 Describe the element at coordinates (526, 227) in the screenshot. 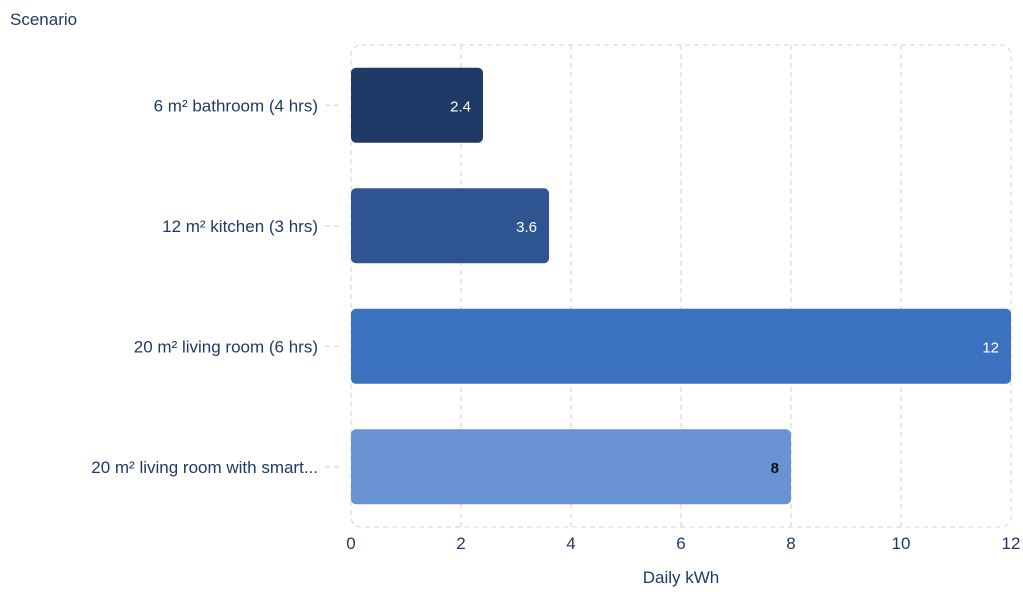

I see `bar-value-label: 3.6` at that location.